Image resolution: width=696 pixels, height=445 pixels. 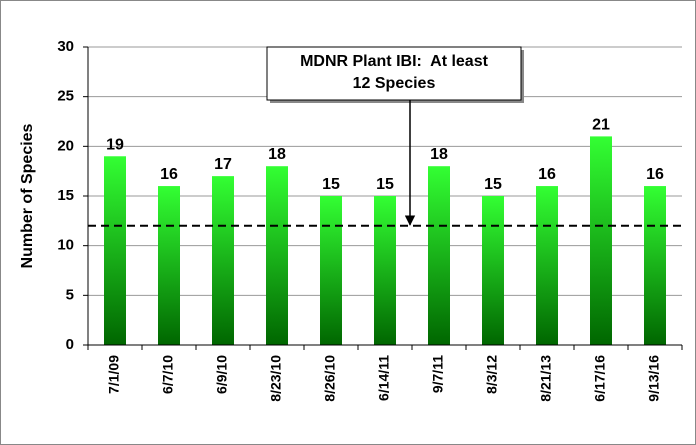 I want to click on data-label: 17, so click(x=223, y=164).